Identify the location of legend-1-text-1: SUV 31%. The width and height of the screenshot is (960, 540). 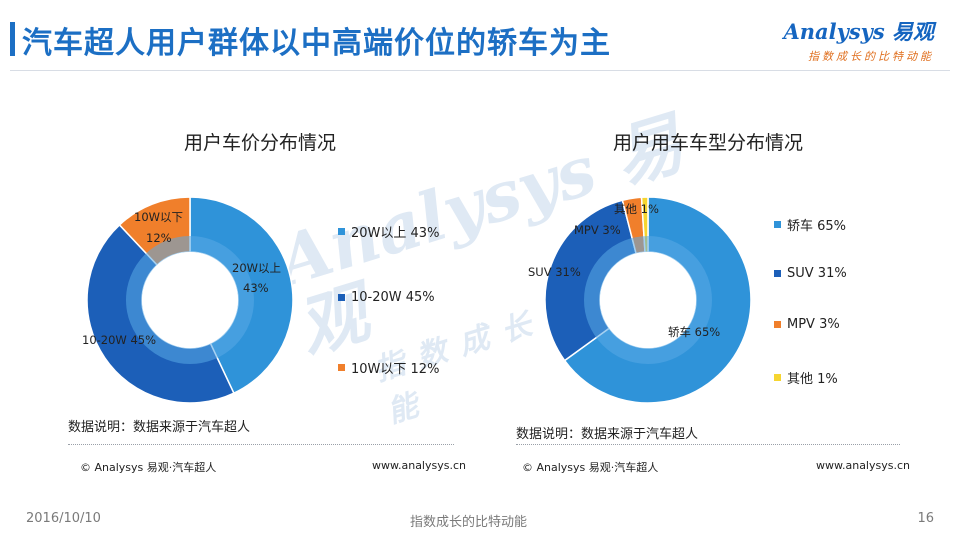
(817, 273).